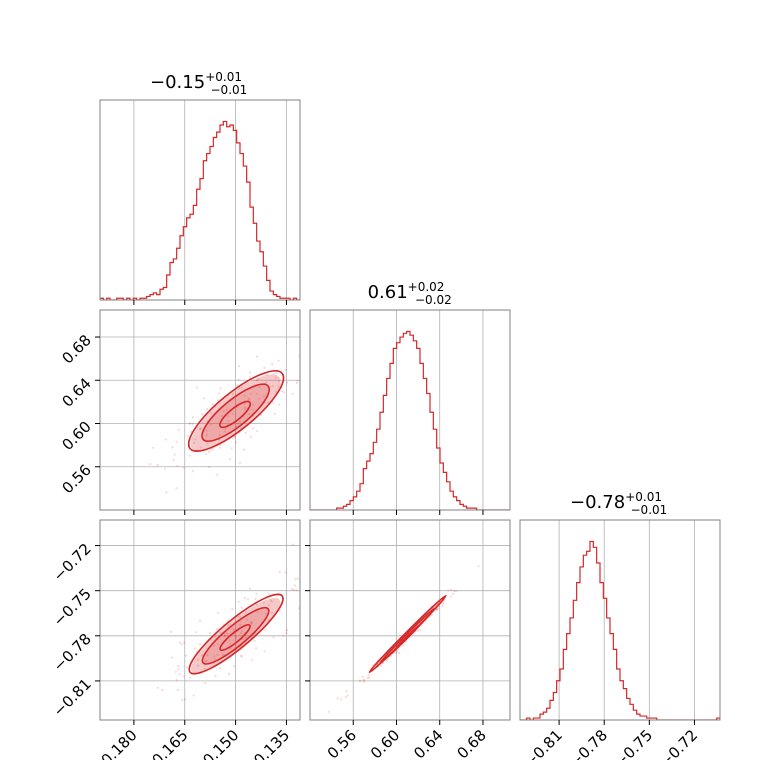 The image size is (760, 760). What do you see at coordinates (72, 697) in the screenshot?
I see `y-tick-label: −0.81` at bounding box center [72, 697].